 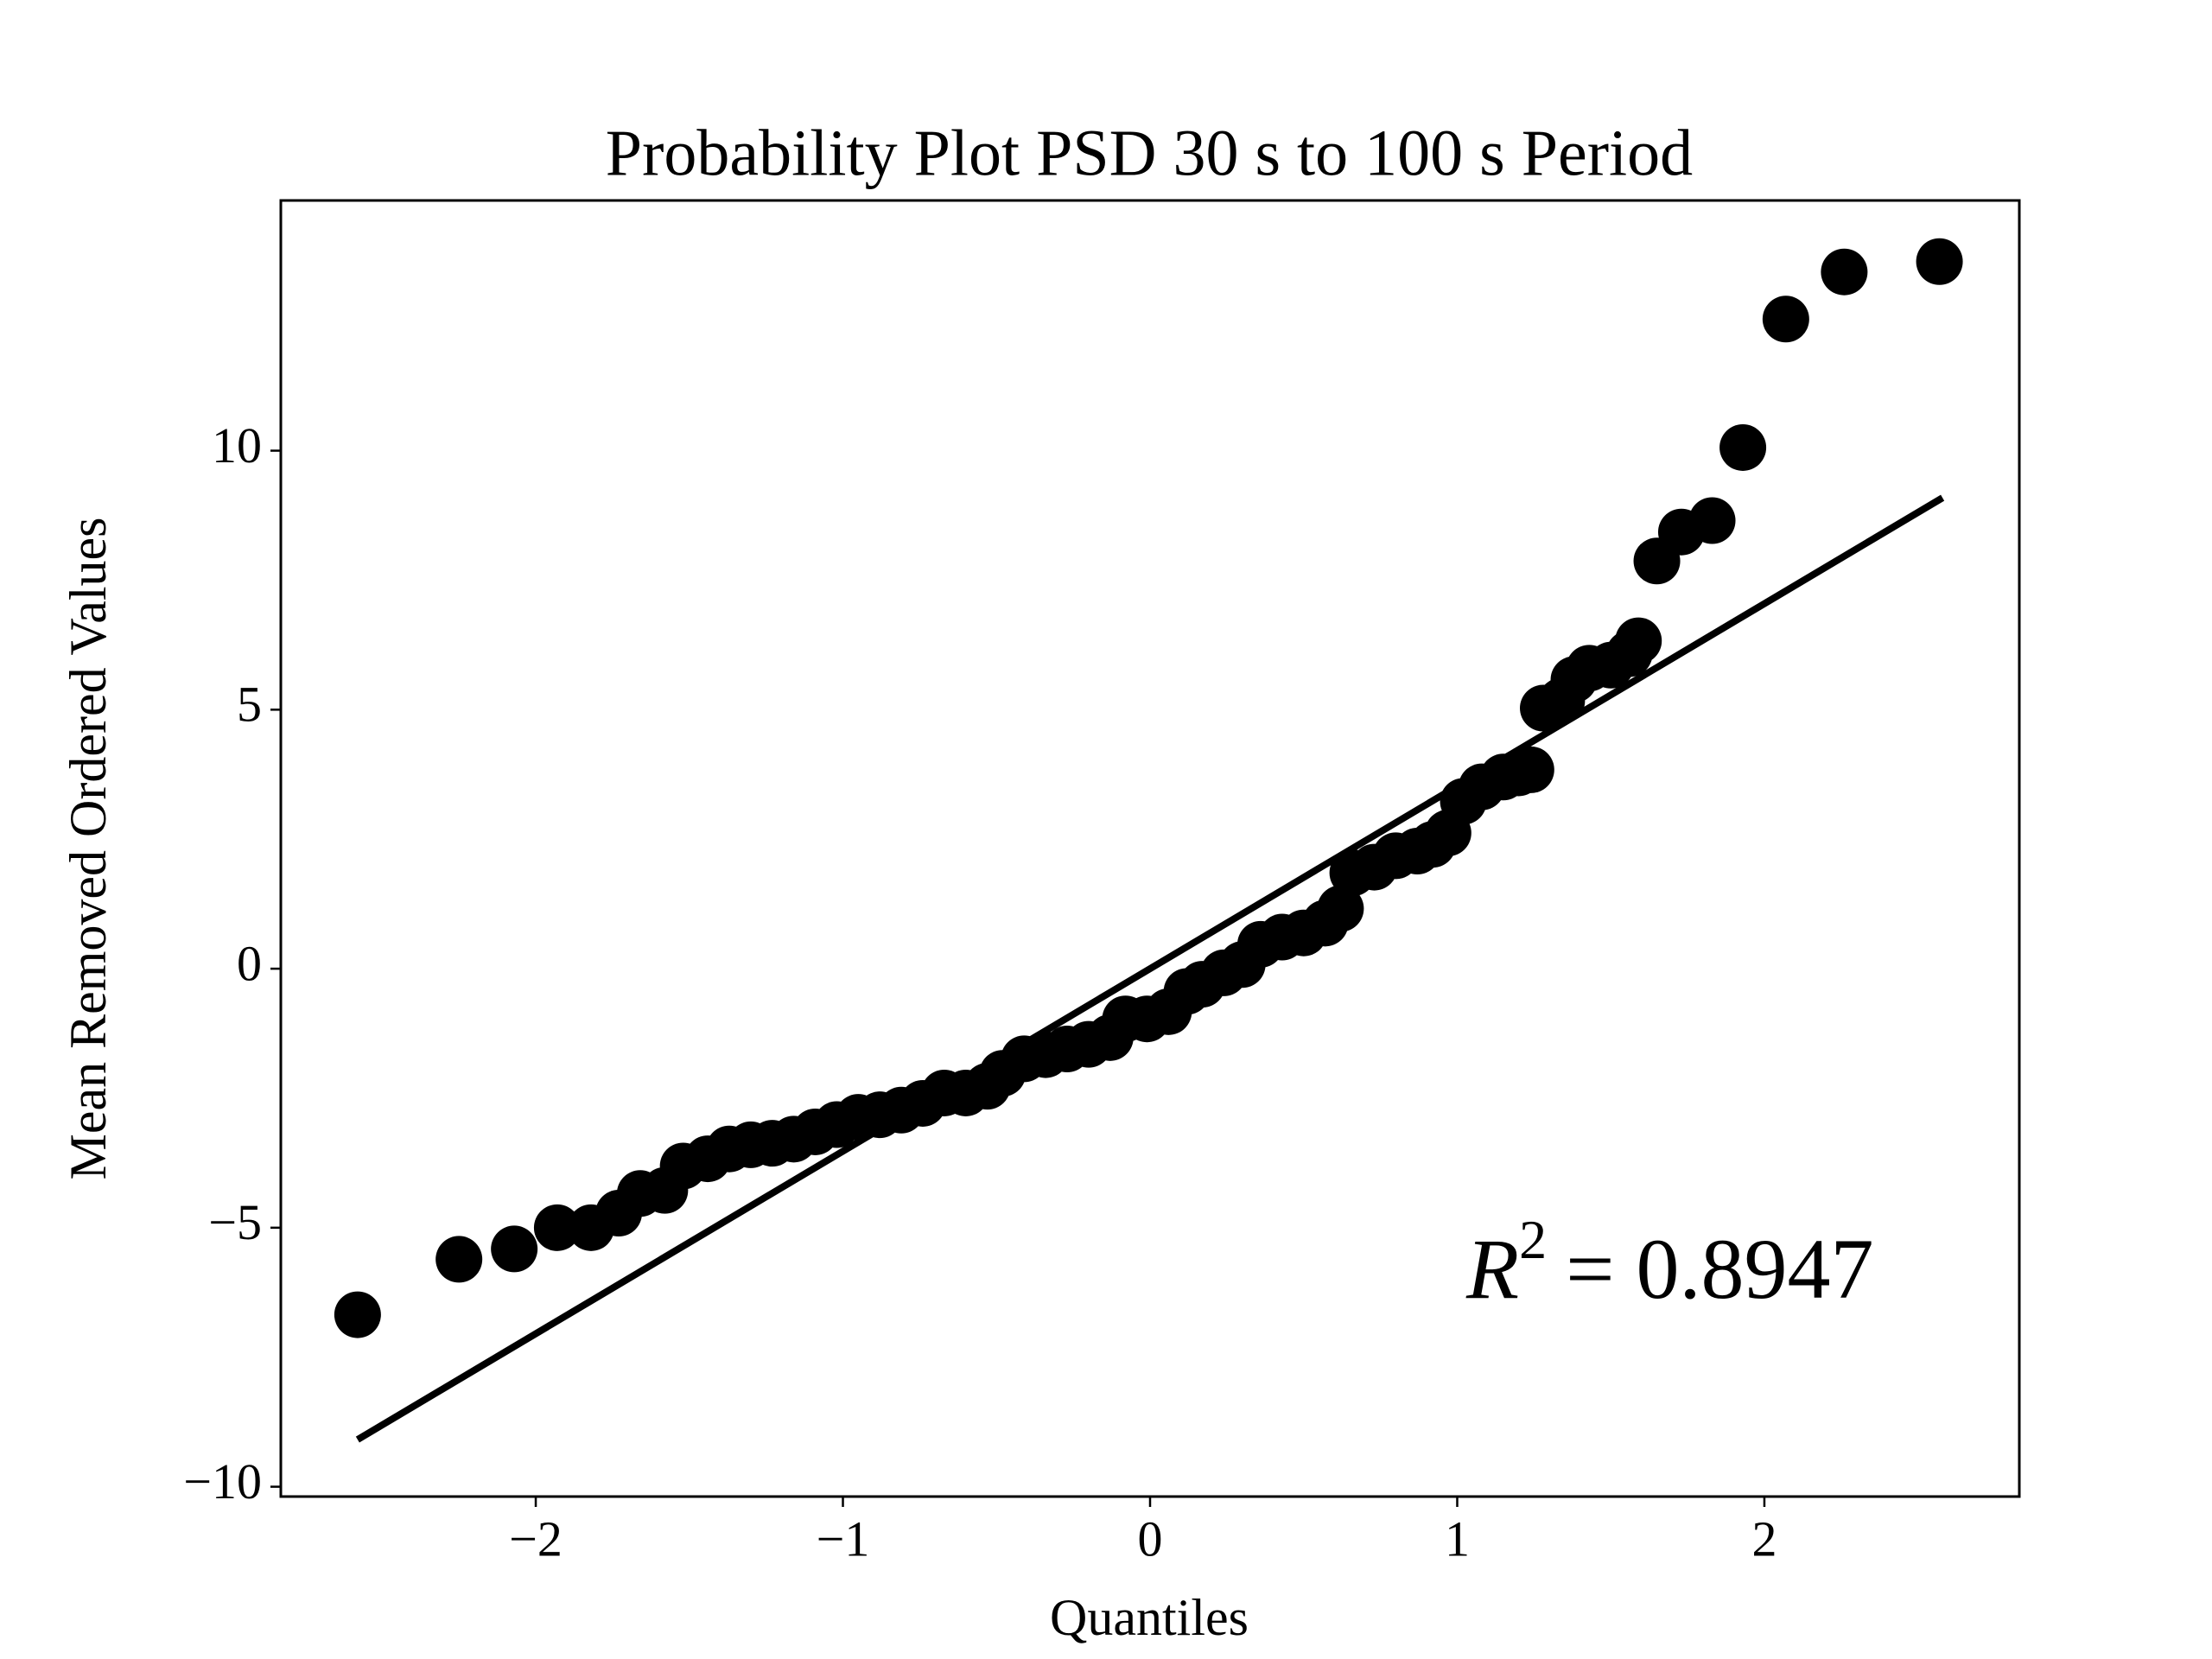 What do you see at coordinates (249, 705) in the screenshot?
I see `y-tick-label: 5` at bounding box center [249, 705].